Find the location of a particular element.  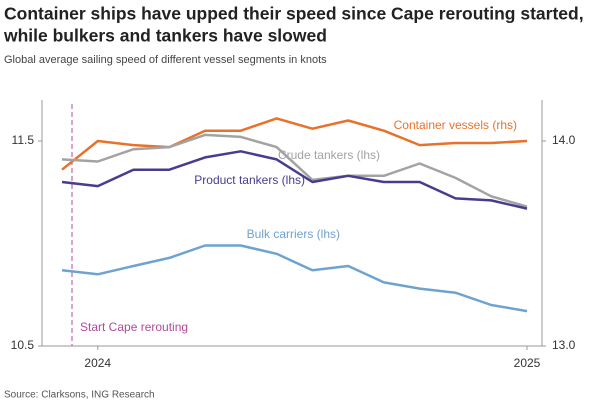

series-label: Container vessels (rhs) is located at coordinates (455, 125).